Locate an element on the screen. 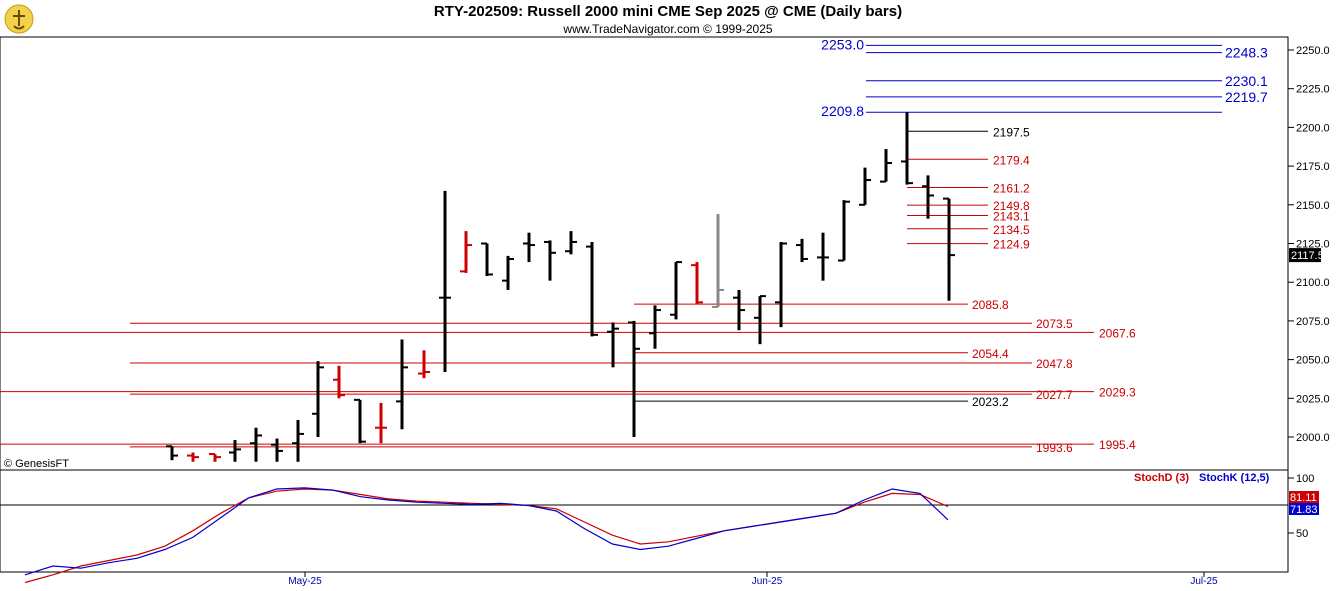 This screenshot has width=1336, height=591. stoch-axis-label: 50 is located at coordinates (1302, 534).